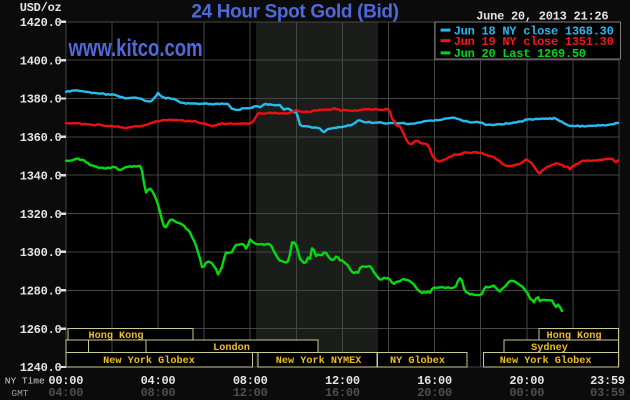 The height and width of the screenshot is (400, 630). Describe the element at coordinates (41, 253) in the screenshot. I see `svg-text: 1300.0` at that location.